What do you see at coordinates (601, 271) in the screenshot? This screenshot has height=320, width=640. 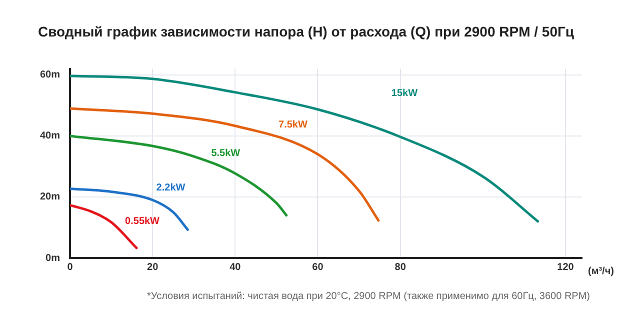 I see `x-axis-title: (м³/ч)` at bounding box center [601, 271].